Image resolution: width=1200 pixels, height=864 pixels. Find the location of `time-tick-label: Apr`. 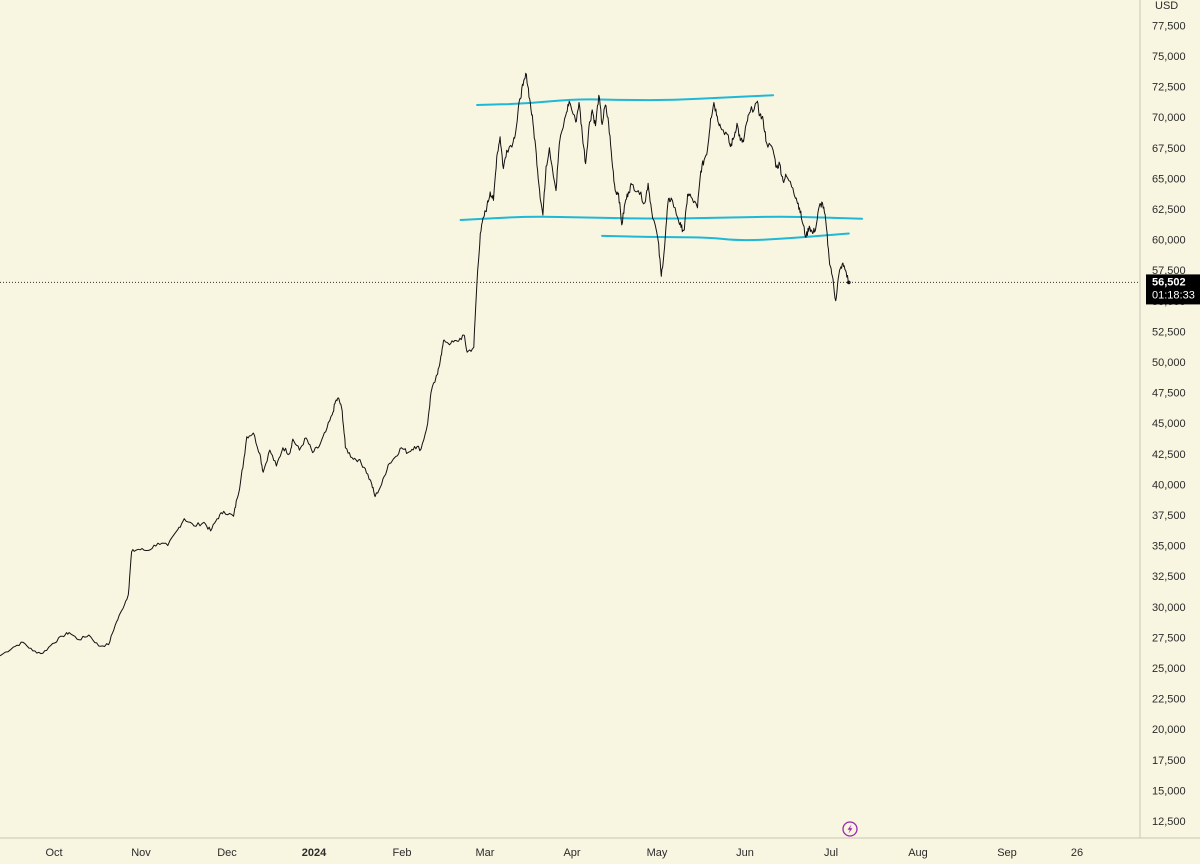

time-tick-label: Apr is located at coordinates (571, 853).